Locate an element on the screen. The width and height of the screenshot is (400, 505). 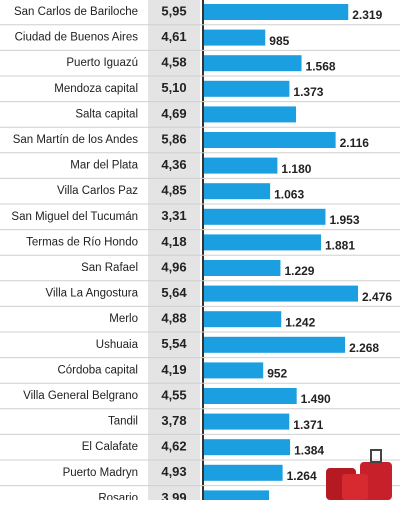
score: 4,88 is located at coordinates (173, 318).